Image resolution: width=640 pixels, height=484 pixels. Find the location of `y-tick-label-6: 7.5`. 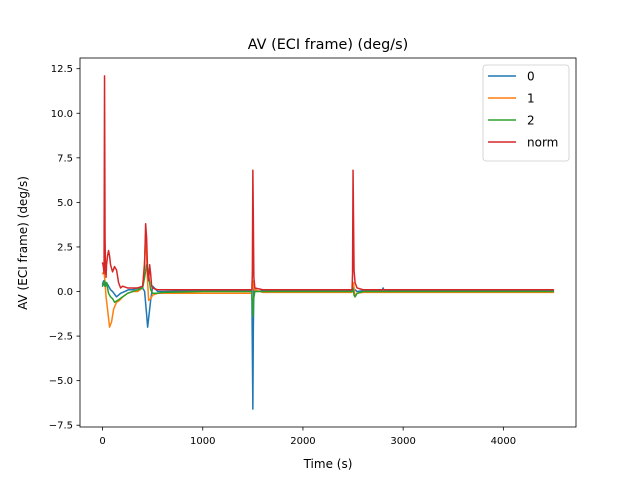

y-tick-label-6: 7.5 is located at coordinates (65, 158).